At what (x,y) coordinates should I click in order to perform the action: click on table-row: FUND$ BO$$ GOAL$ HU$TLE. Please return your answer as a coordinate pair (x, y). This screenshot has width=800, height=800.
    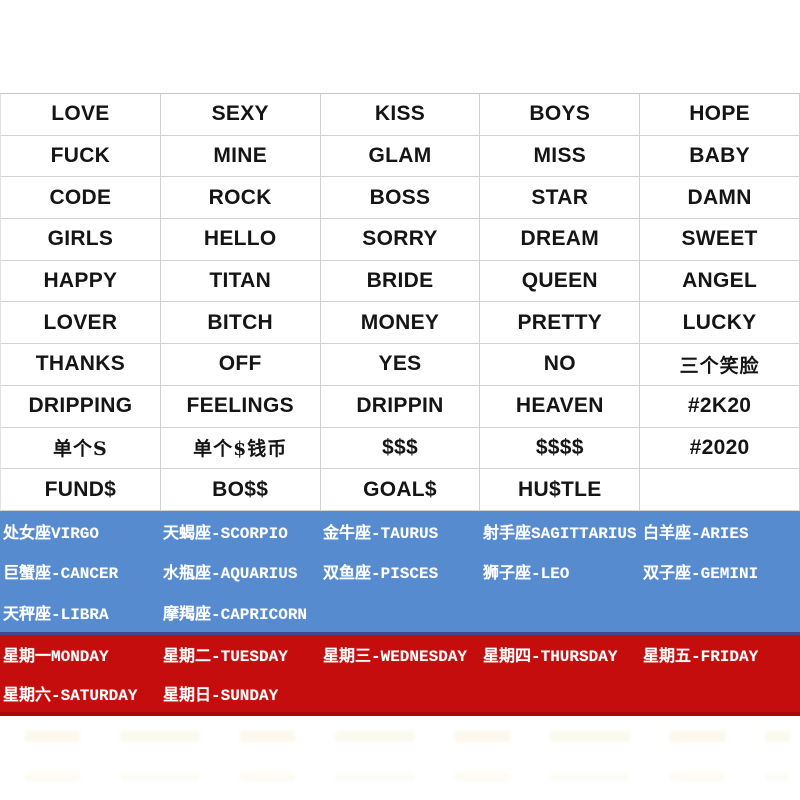
    Looking at the image, I should click on (400, 490).